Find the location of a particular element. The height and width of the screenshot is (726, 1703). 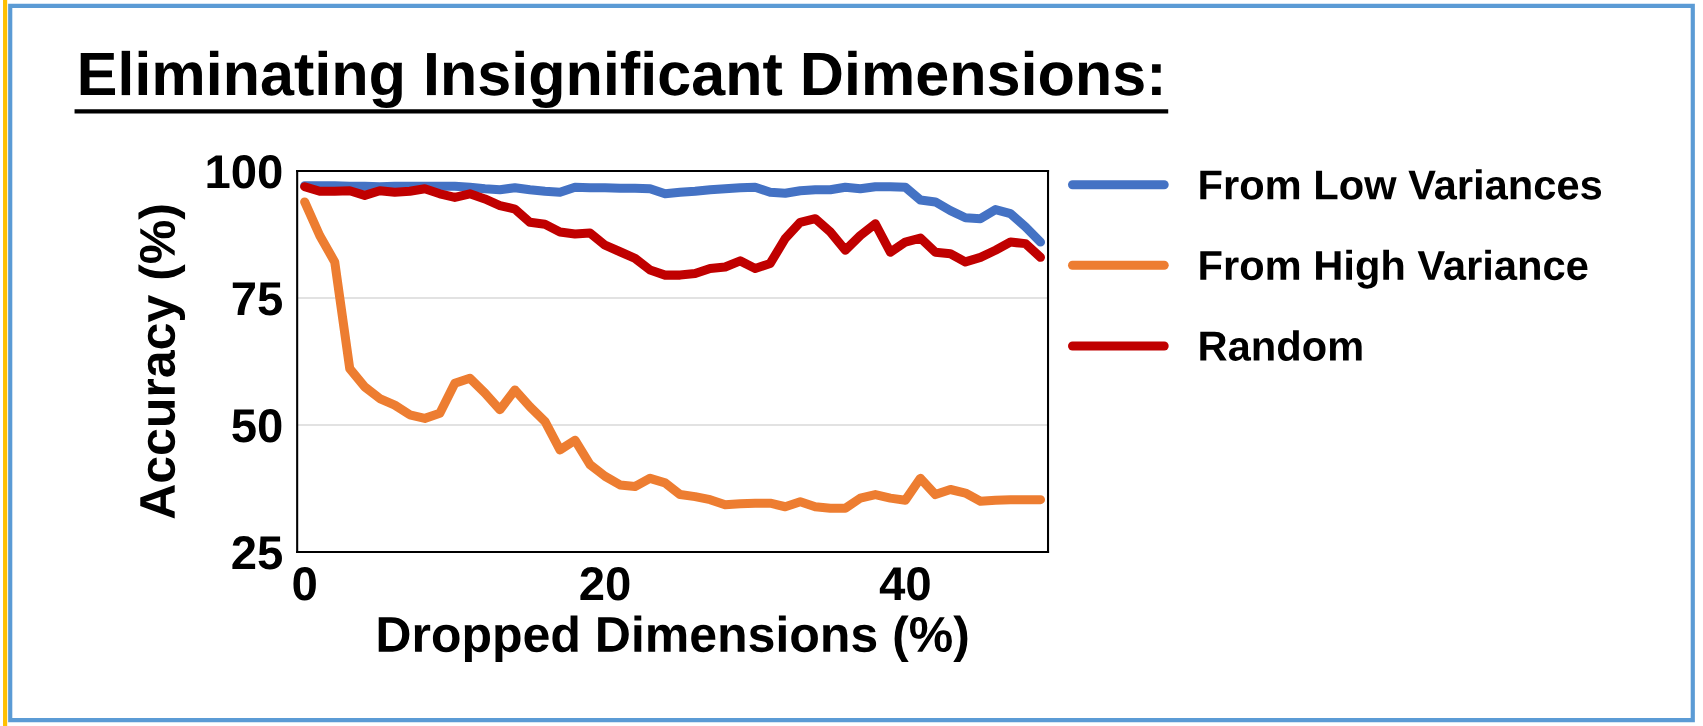

y-tick-label: 25 is located at coordinates (257, 553).